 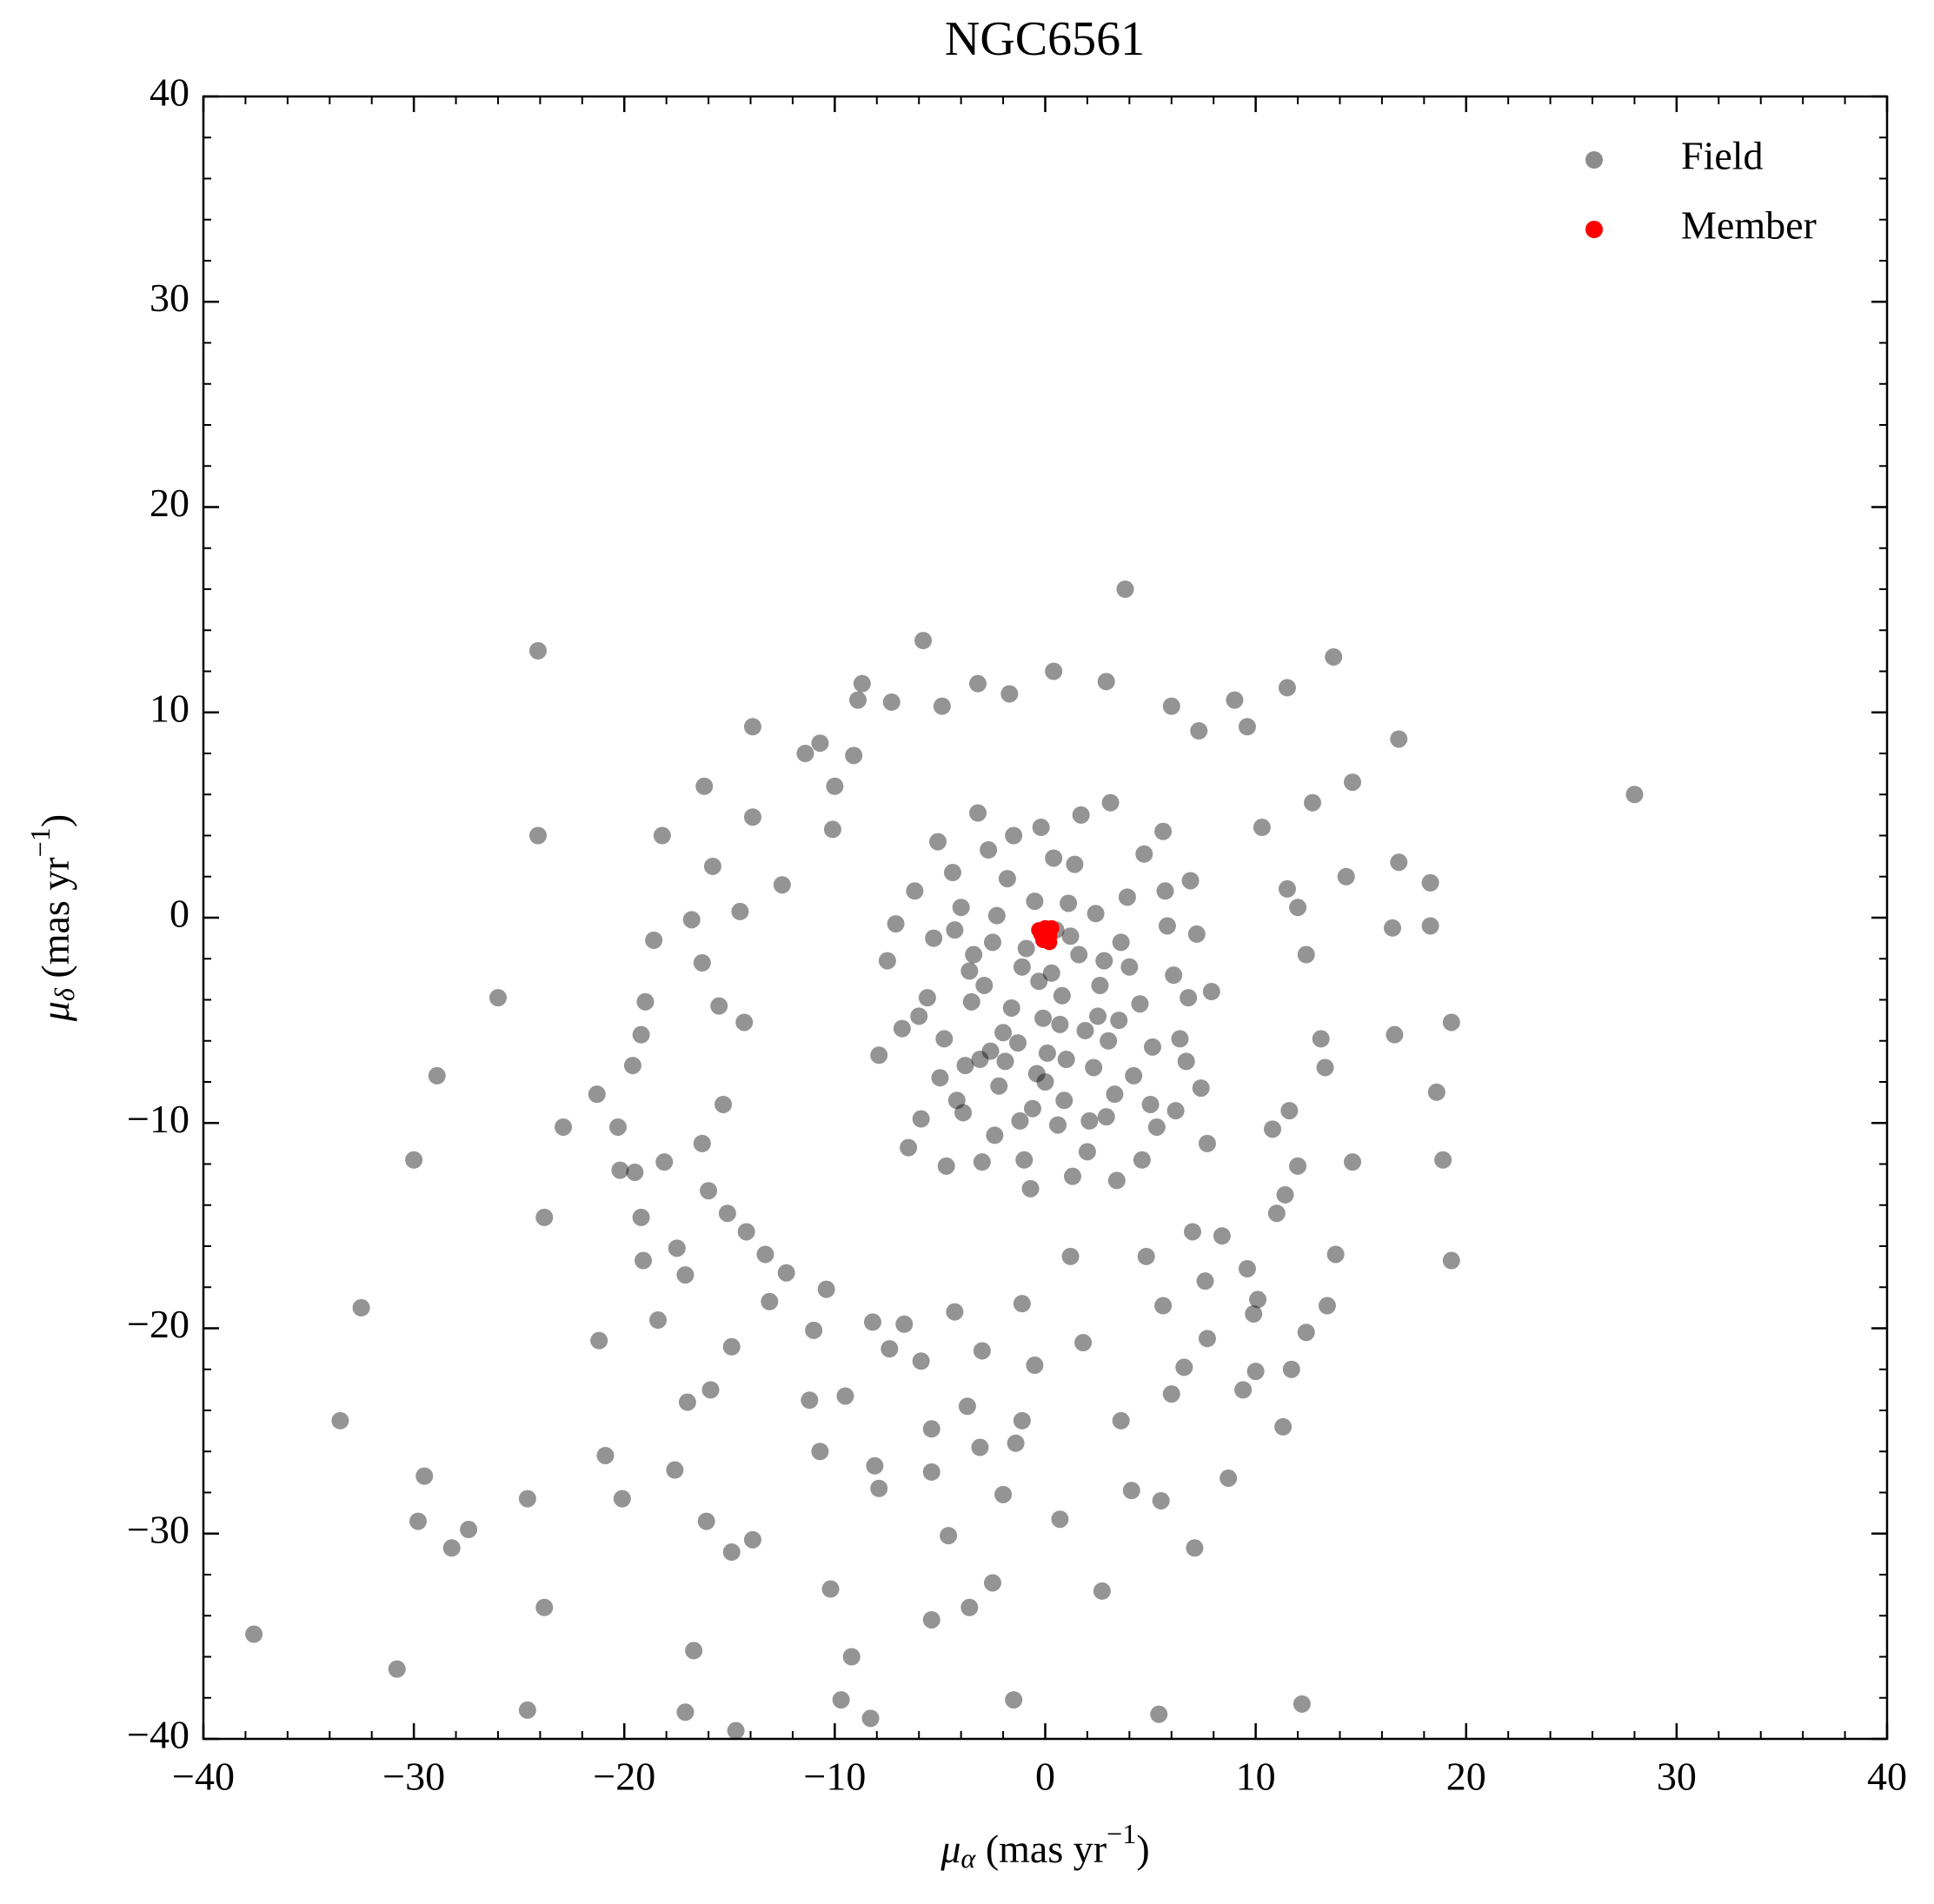 I want to click on y-axis-label-part: ), so click(x=55, y=820).